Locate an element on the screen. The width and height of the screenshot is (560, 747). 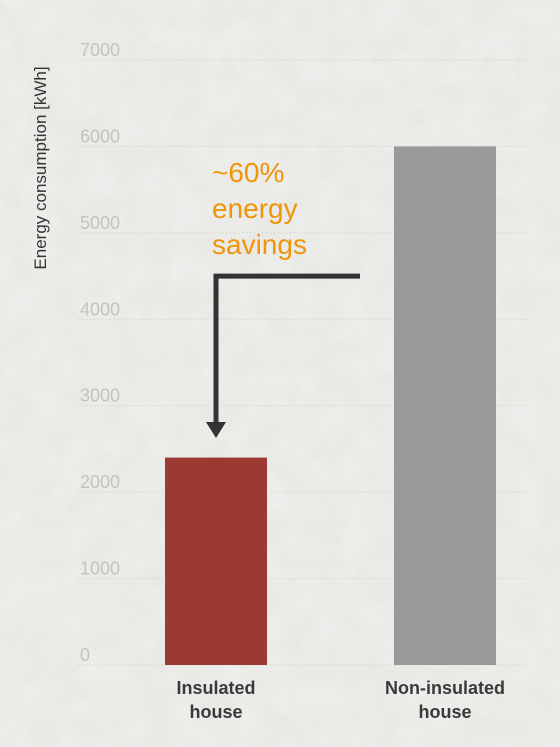
savings-arrowhead-icon is located at coordinates (216, 430).